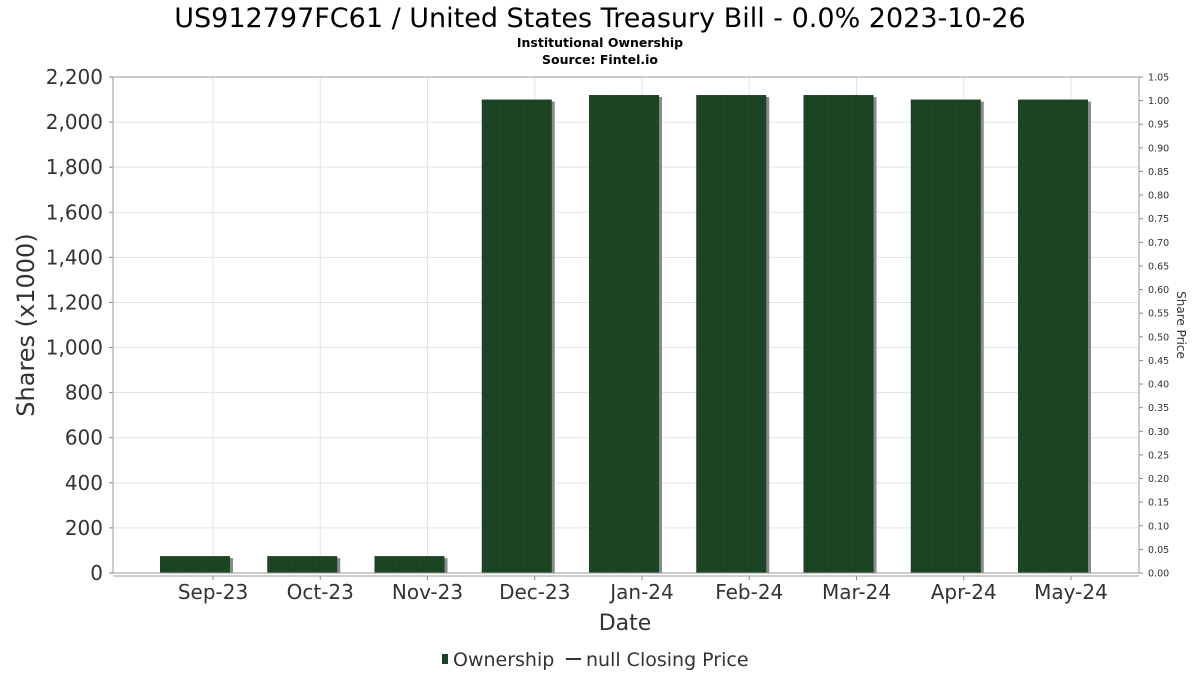  What do you see at coordinates (1158, 243) in the screenshot?
I see `y2-tick-label: 0.70` at bounding box center [1158, 243].